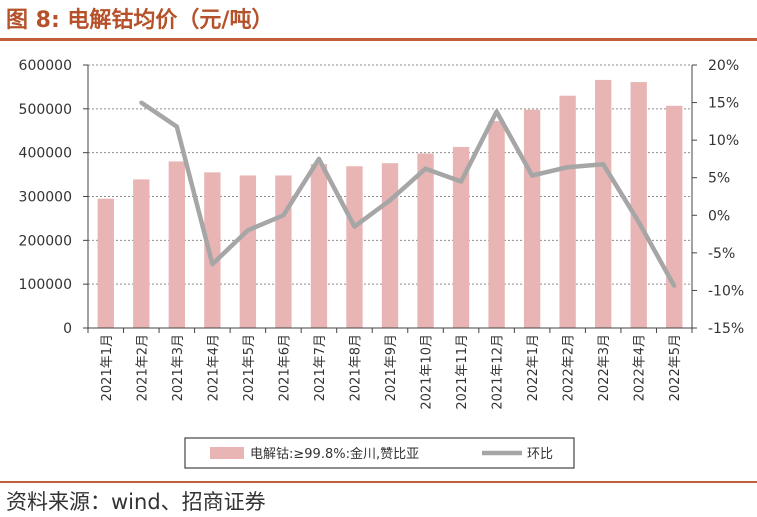  Describe the element at coordinates (462, 372) in the screenshot. I see `x-tick-label: 2021年11月` at that location.